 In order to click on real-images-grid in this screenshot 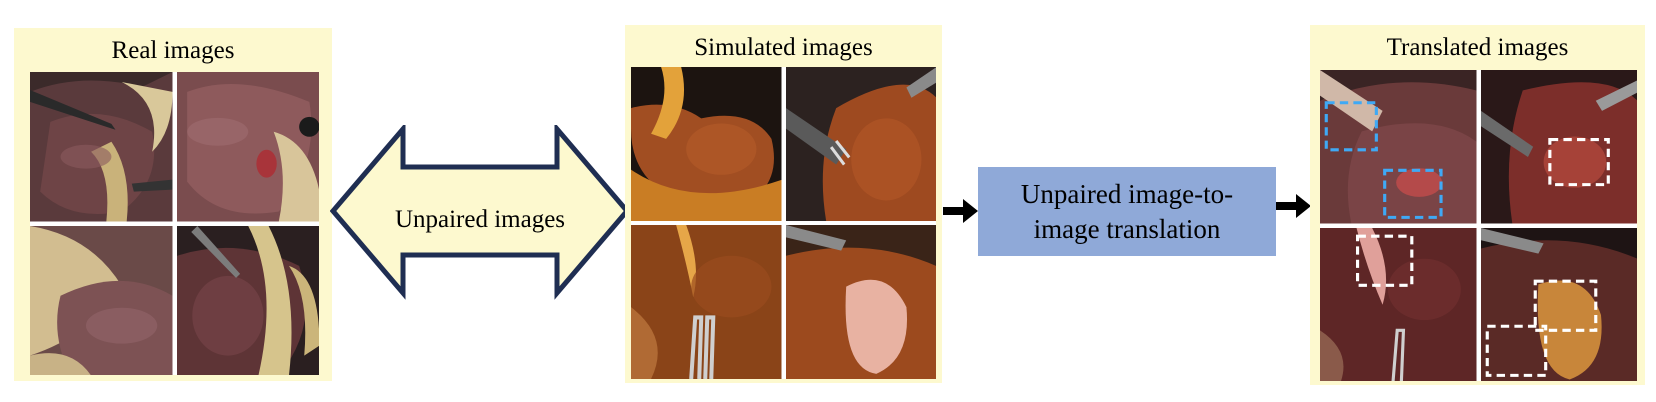, I will do `click(174, 223)`.